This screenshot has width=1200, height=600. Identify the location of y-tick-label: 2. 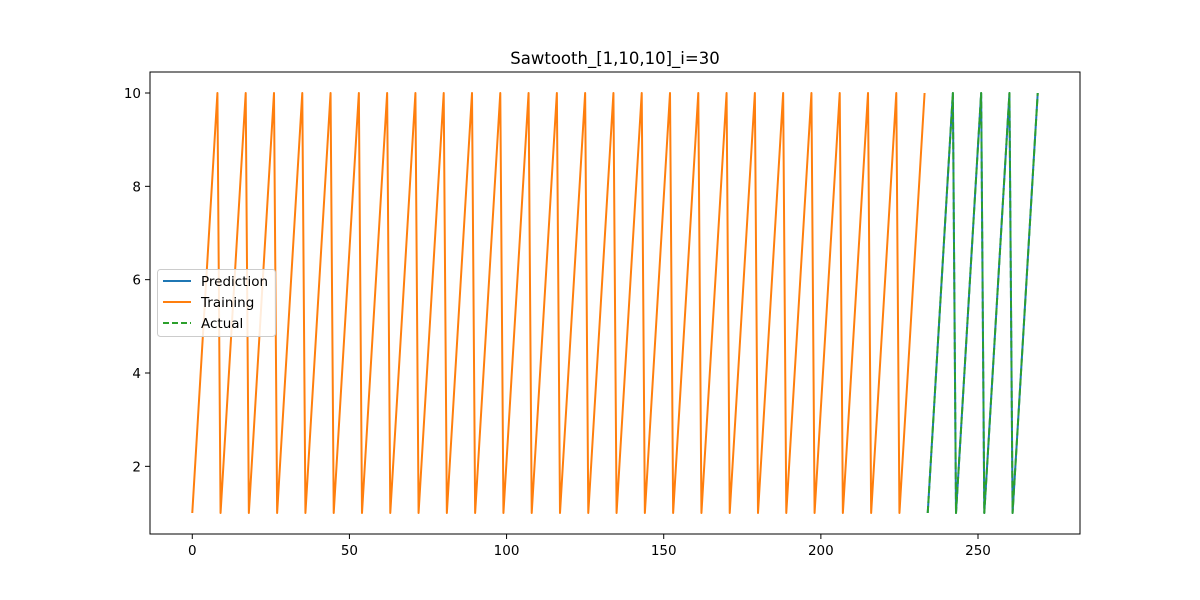
(136, 467).